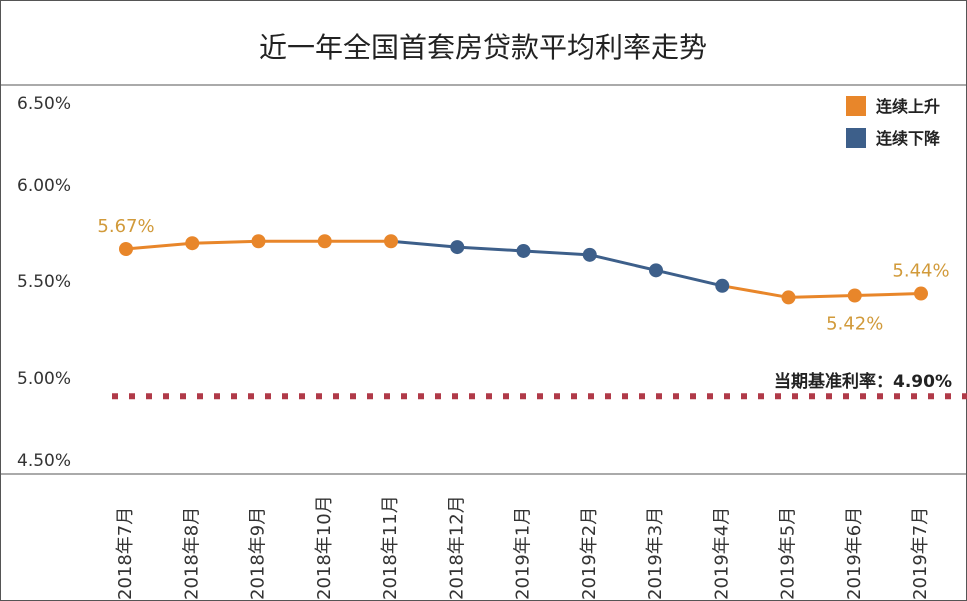 The height and width of the screenshot is (601, 967). Describe the element at coordinates (44, 461) in the screenshot. I see `y-tick-label: 4.50%` at that location.